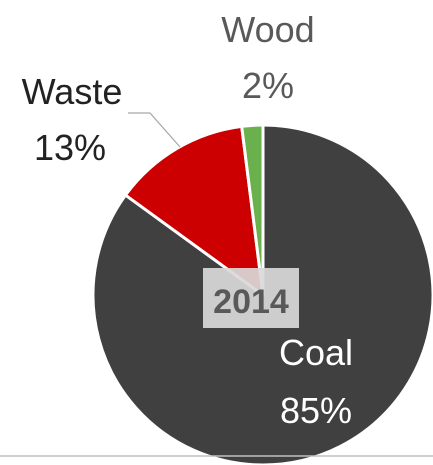  What do you see at coordinates (70, 147) in the screenshot?
I see `waste-percent: 13%` at bounding box center [70, 147].